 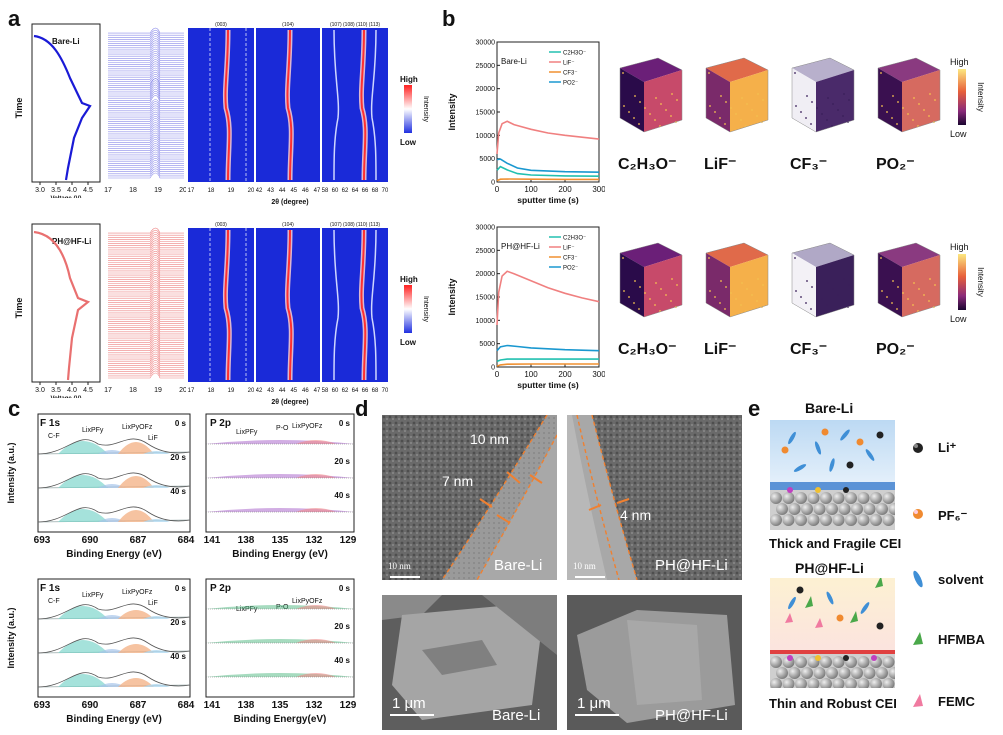 I want to click on schematic-bare-caption: Thick and Fragile CEI, so click(x=835, y=543).